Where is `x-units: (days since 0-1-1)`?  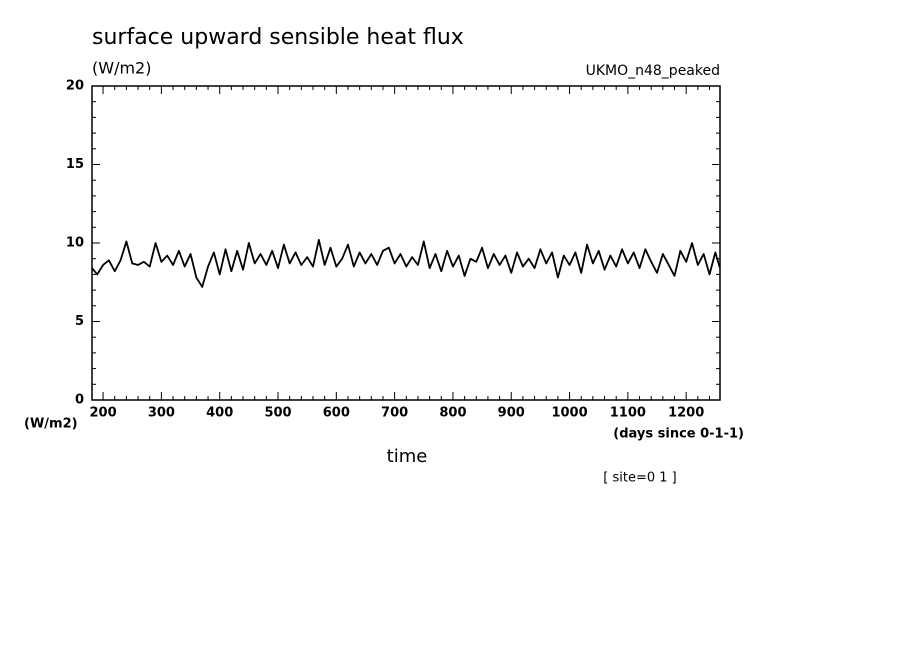
x-units: (days since 0-1-1) is located at coordinates (678, 434).